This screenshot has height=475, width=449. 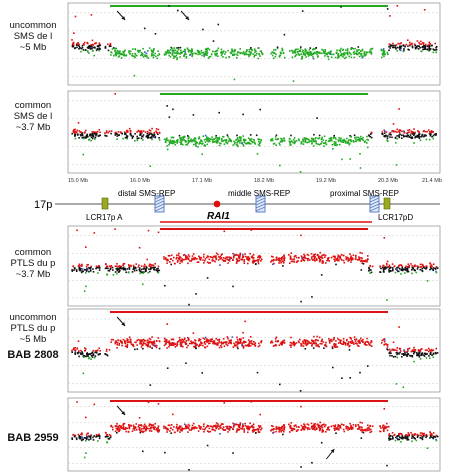 What do you see at coordinates (33, 36) in the screenshot?
I see `panel-label-uncommon-sms-del: uncommon SMS de l ~5 Mb` at bounding box center [33, 36].